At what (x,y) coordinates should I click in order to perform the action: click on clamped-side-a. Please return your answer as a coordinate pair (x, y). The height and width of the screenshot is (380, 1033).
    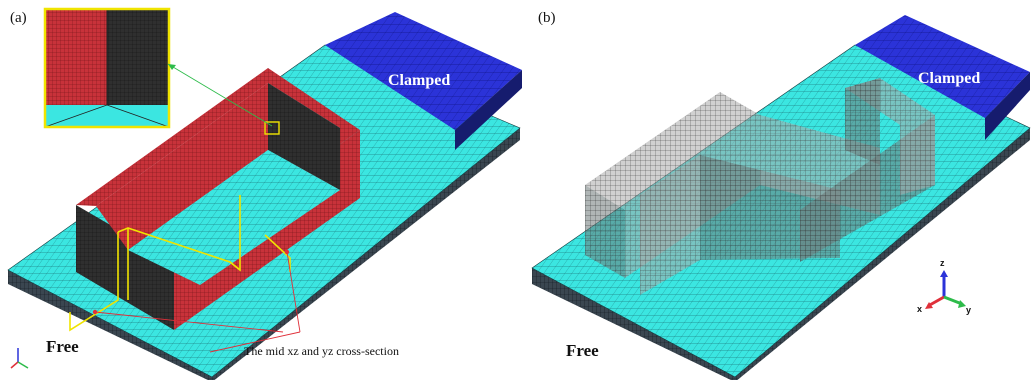
    Looking at the image, I should click on (488, 110).